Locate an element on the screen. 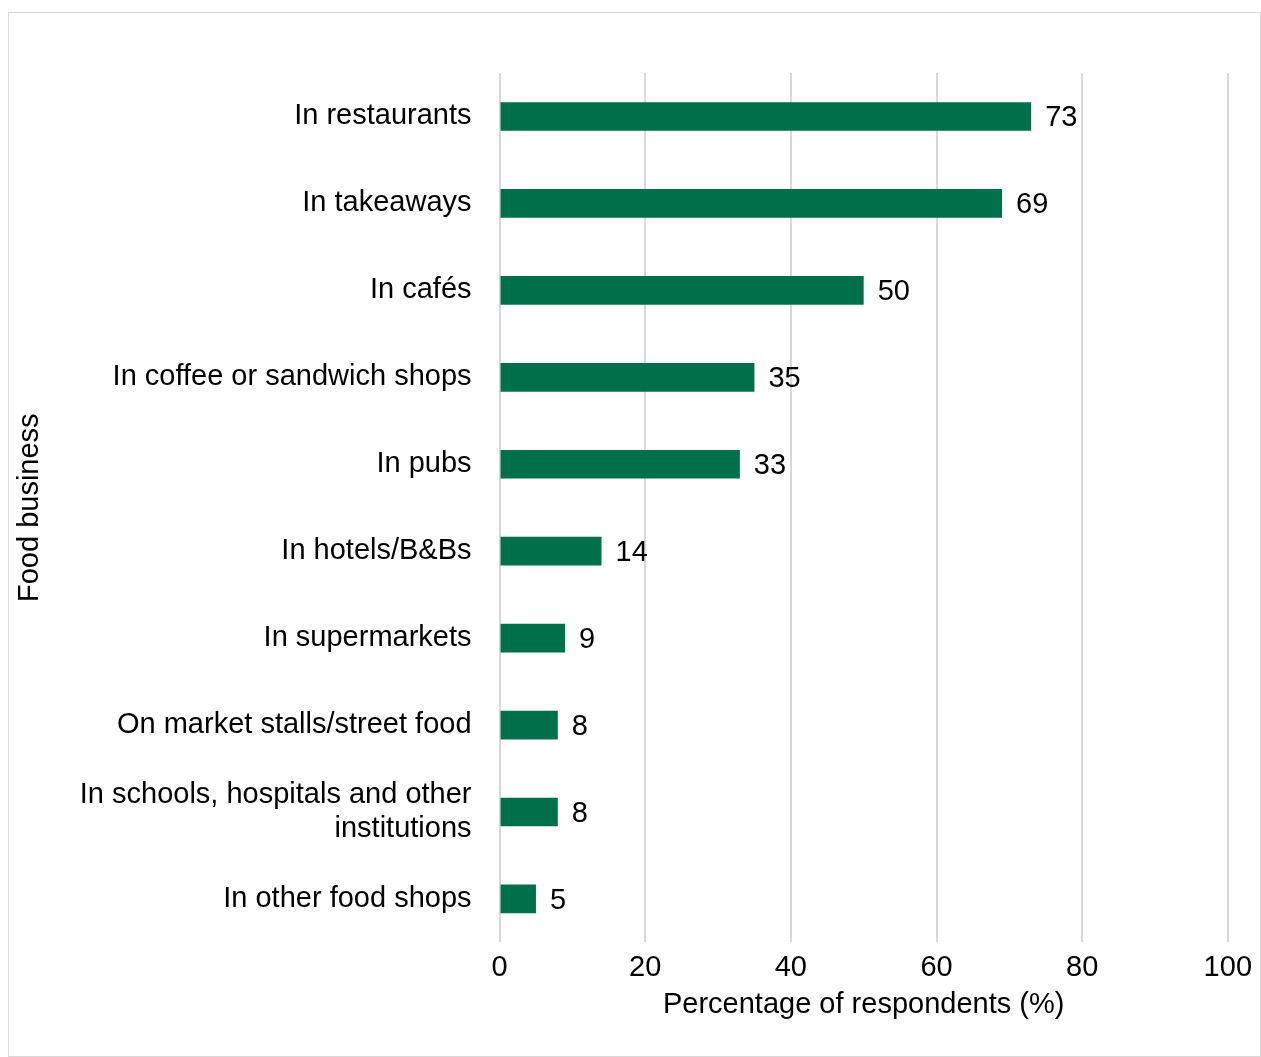 This screenshot has width=1261, height=1057. y-tick-label: In schools, hospitals and other institutions is located at coordinates (275, 810).